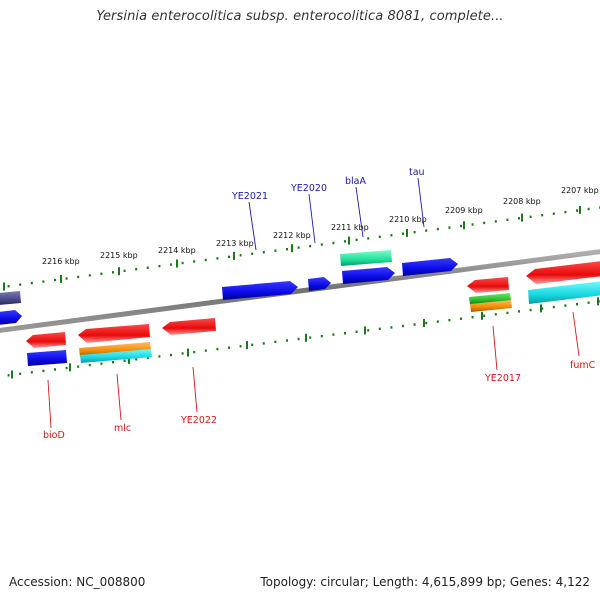  I want to click on kbp-tick-label: 2212 kbp, so click(292, 235).